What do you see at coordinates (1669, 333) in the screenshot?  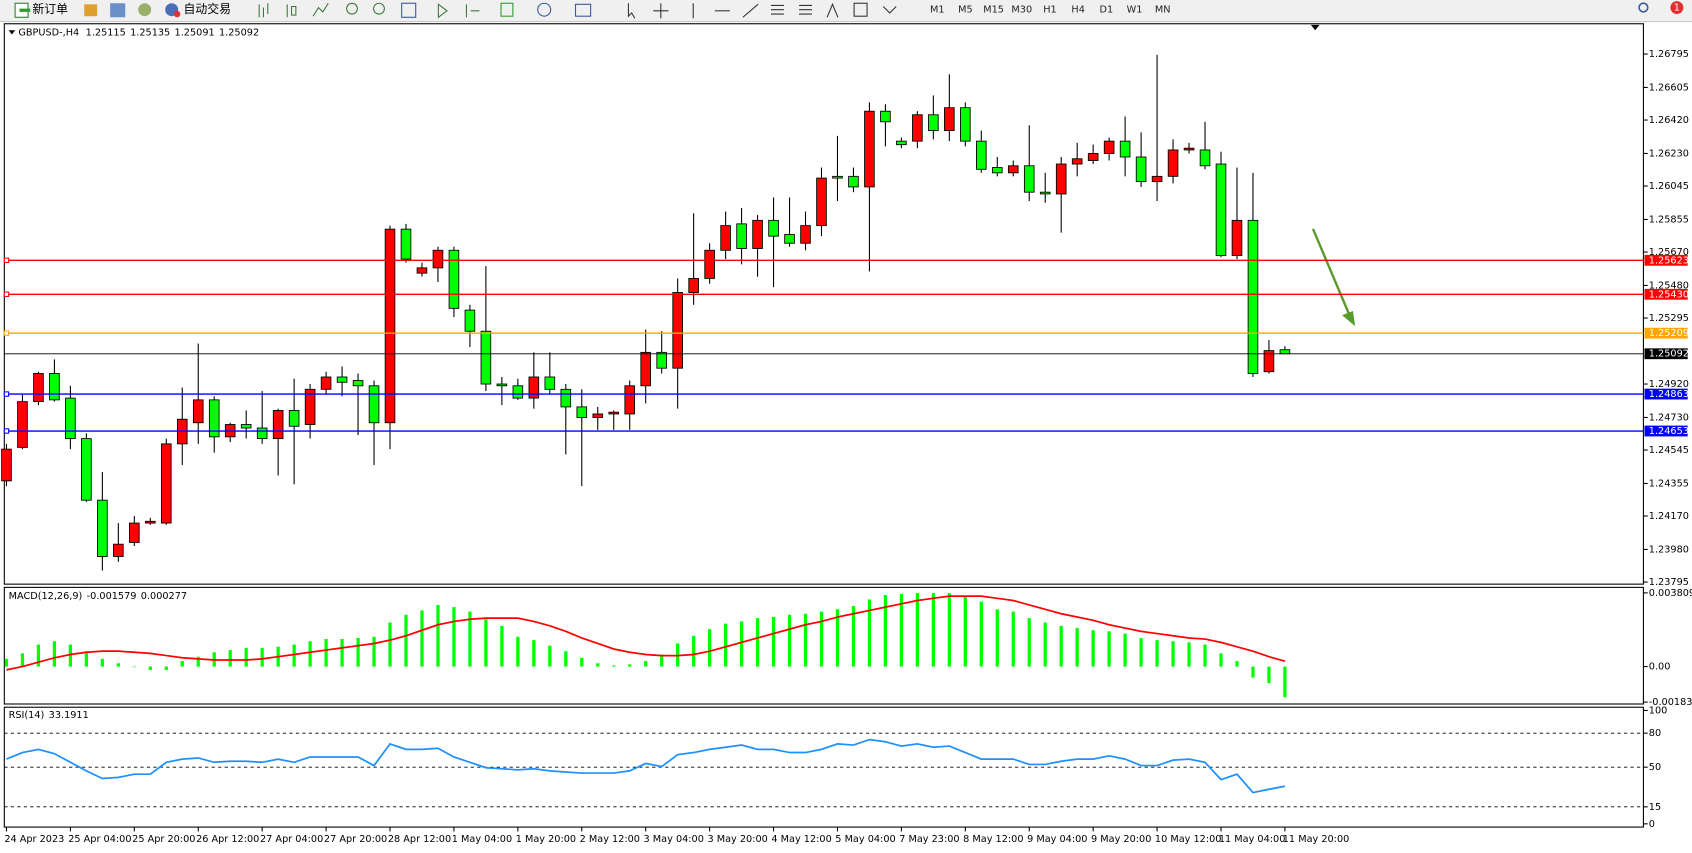 I see `level-label: 1.25209` at bounding box center [1669, 333].